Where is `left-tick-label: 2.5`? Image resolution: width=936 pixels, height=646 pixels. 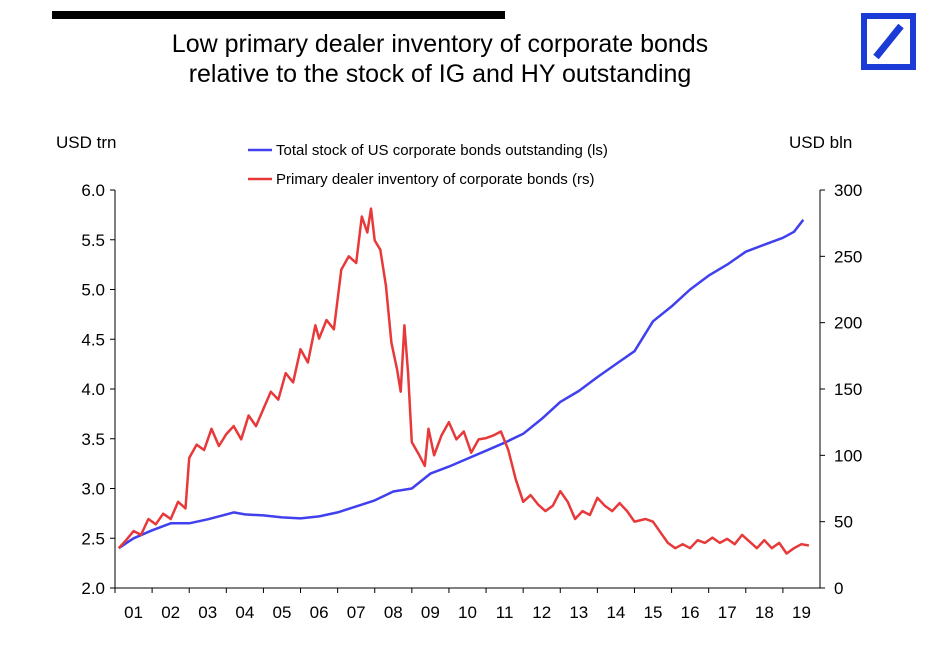 left-tick-label: 2.5 is located at coordinates (93, 538).